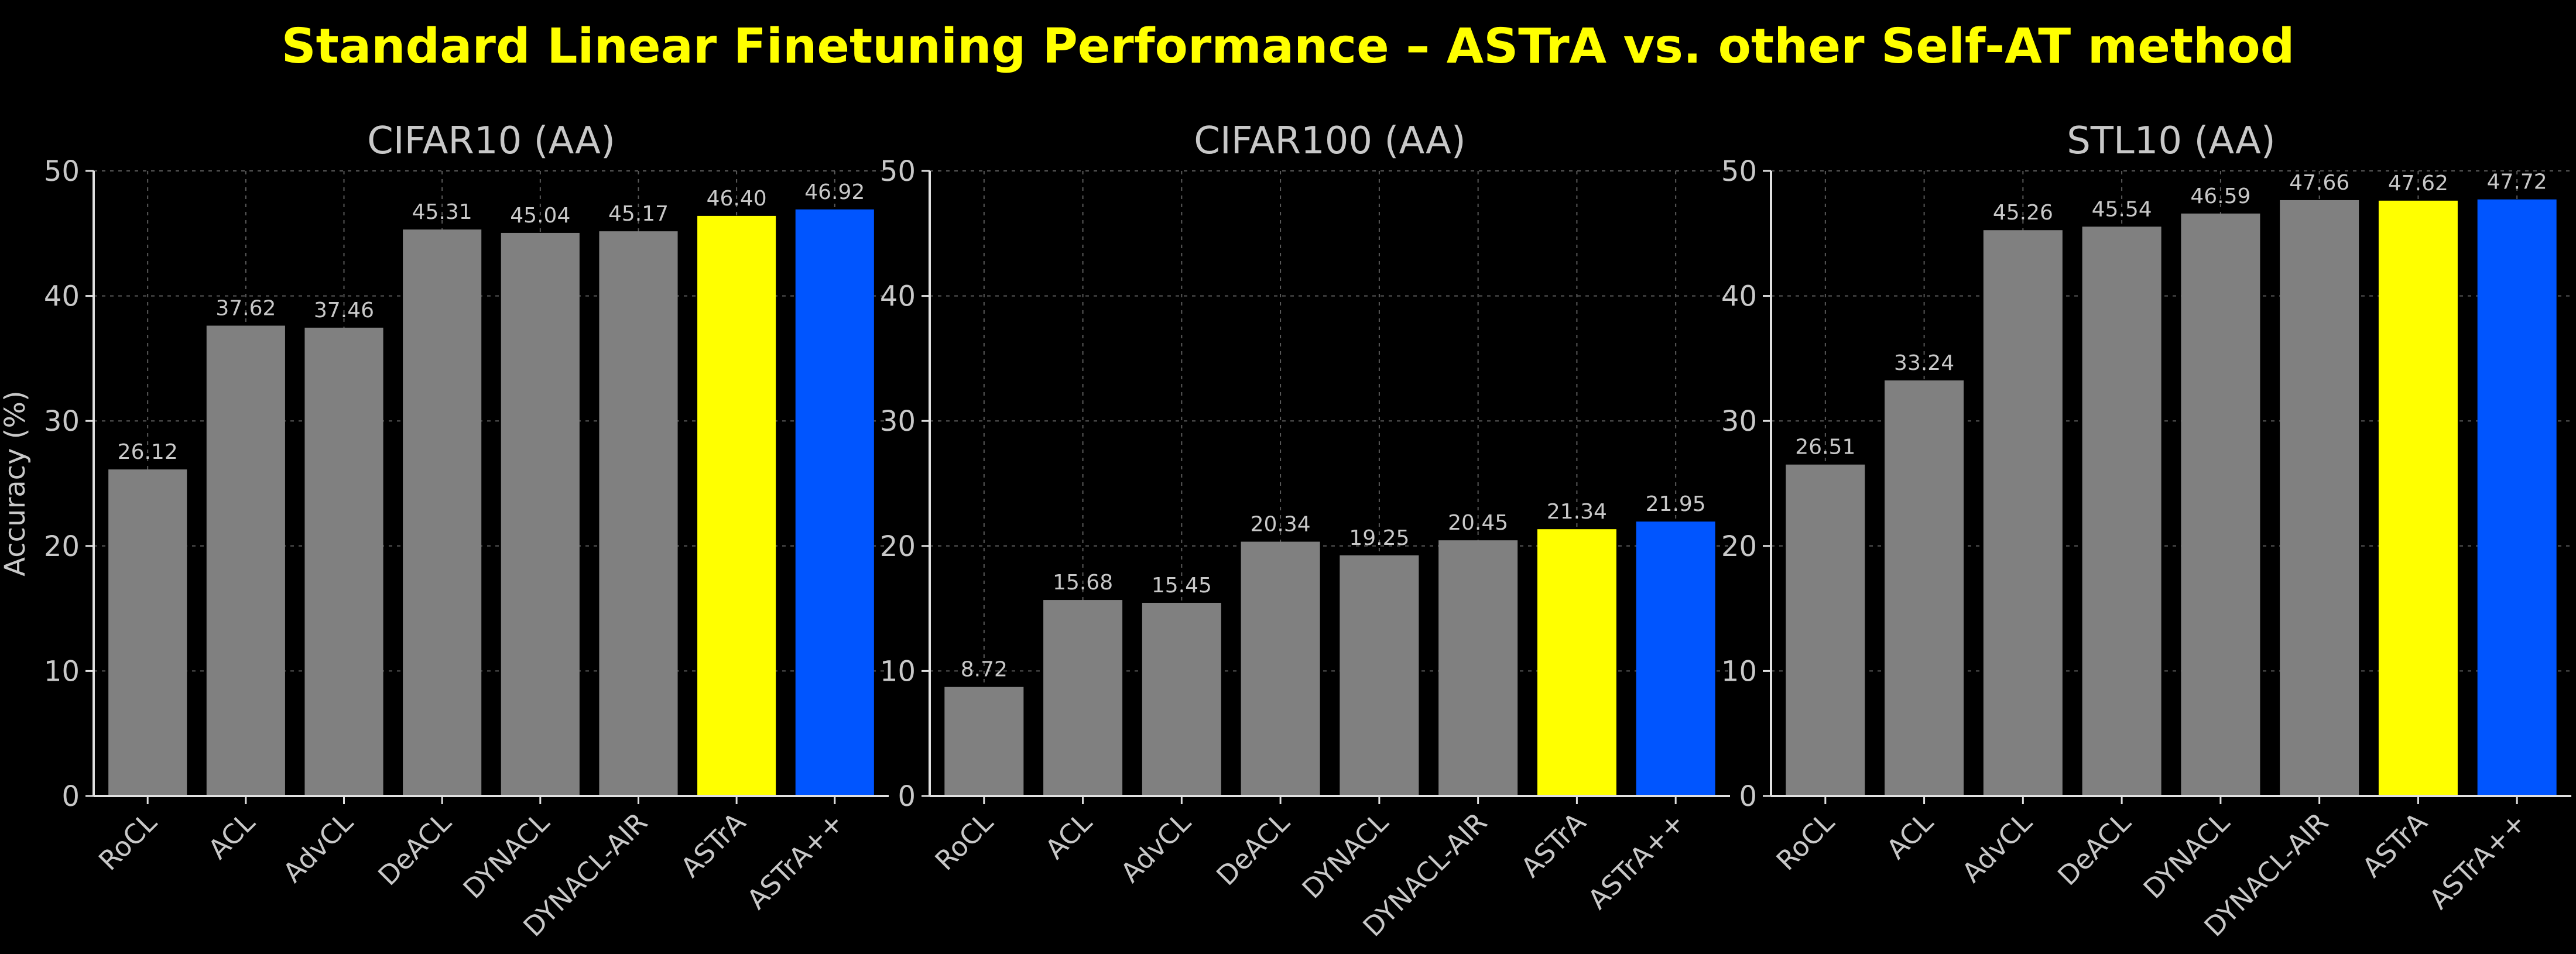 This screenshot has width=2576, height=954. I want to click on bar-value-label: 15.68, so click(1083, 583).